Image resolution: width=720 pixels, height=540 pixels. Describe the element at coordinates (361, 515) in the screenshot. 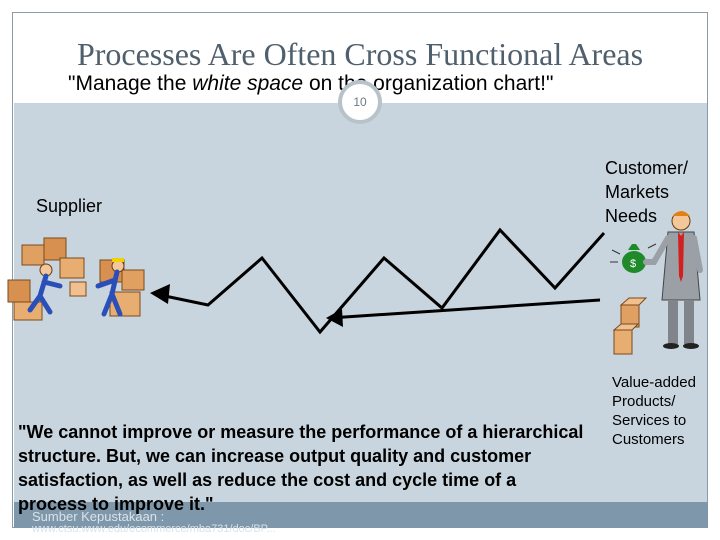

I see `footer-bar` at that location.